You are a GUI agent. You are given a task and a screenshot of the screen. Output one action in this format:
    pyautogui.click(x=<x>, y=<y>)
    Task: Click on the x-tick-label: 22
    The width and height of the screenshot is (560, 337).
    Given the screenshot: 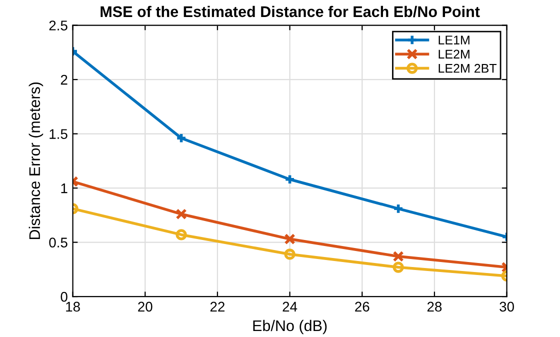 What is the action you would take?
    pyautogui.click(x=217, y=307)
    